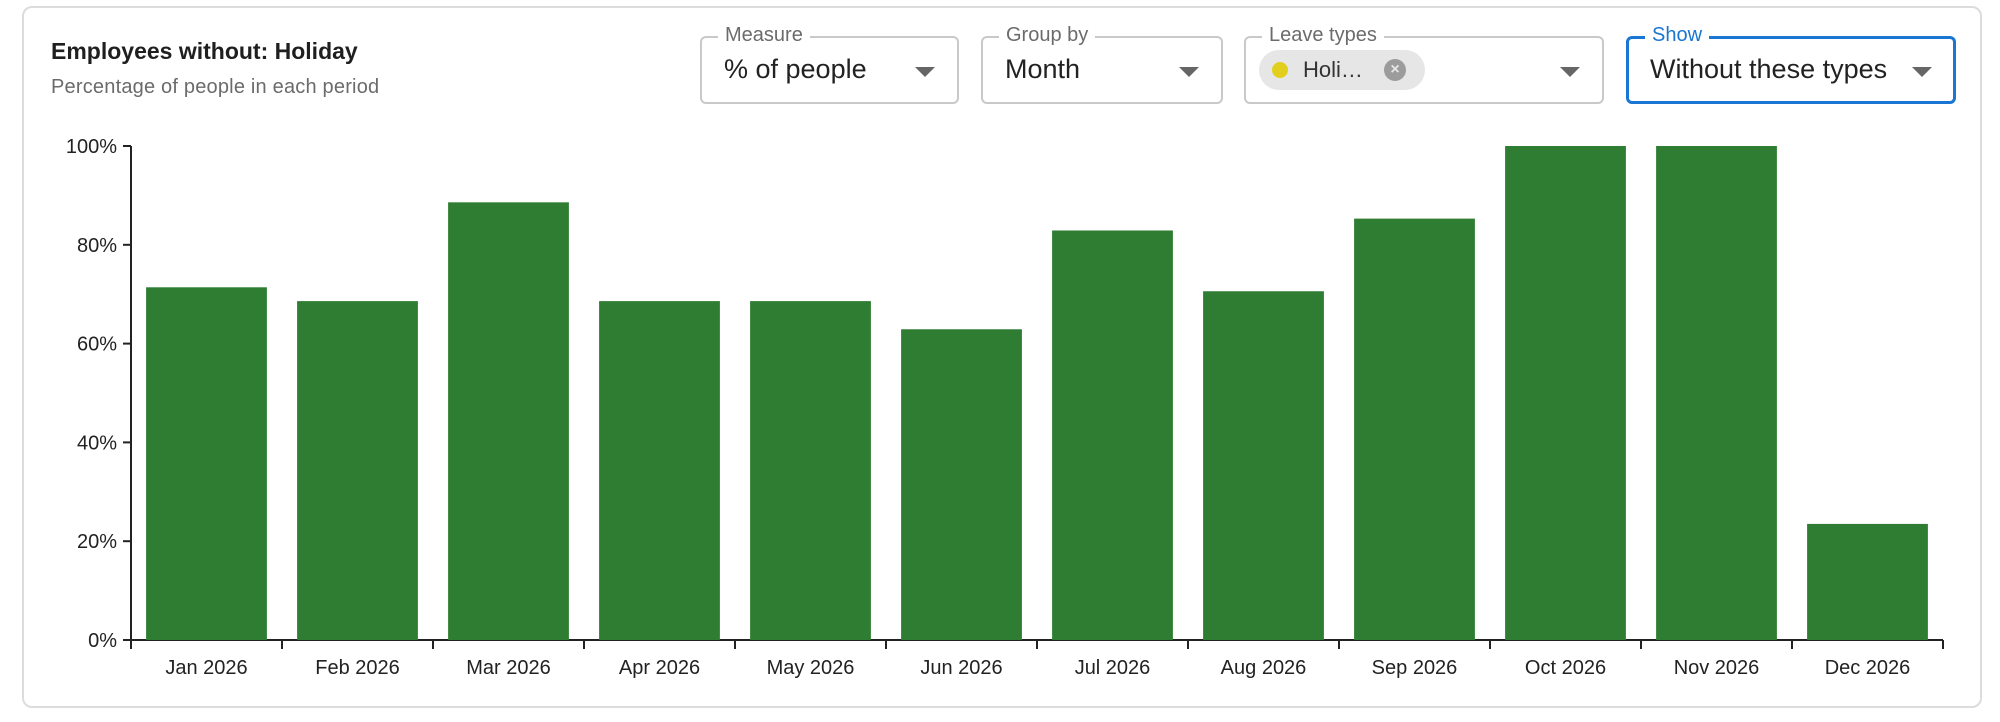 This screenshot has width=2000, height=722. I want to click on x-tick-label: Apr 2026, so click(659, 668).